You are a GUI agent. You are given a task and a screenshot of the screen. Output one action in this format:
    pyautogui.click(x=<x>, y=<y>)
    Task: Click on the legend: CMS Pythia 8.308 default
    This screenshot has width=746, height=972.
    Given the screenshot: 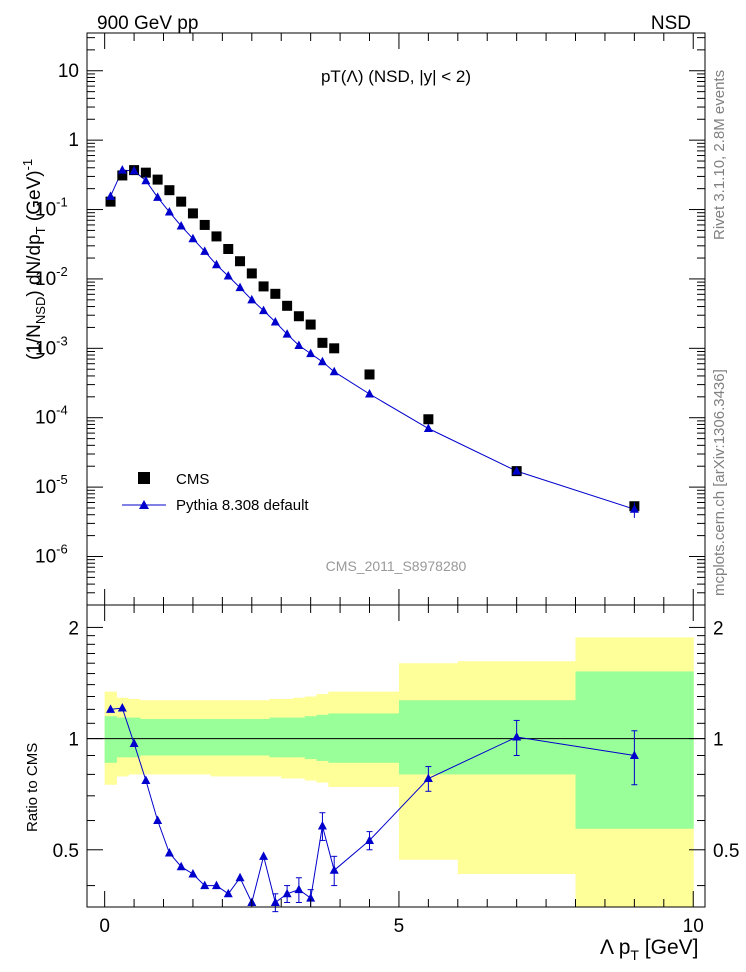 What is the action you would take?
    pyautogui.click(x=215, y=492)
    